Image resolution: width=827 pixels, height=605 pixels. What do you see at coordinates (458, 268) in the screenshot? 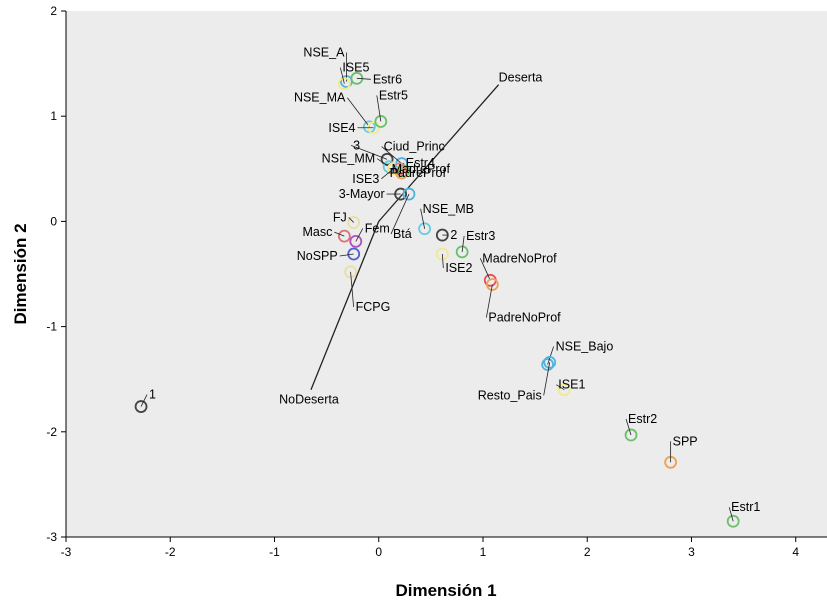
I see `point-label-ise2: ISE2` at bounding box center [458, 268].